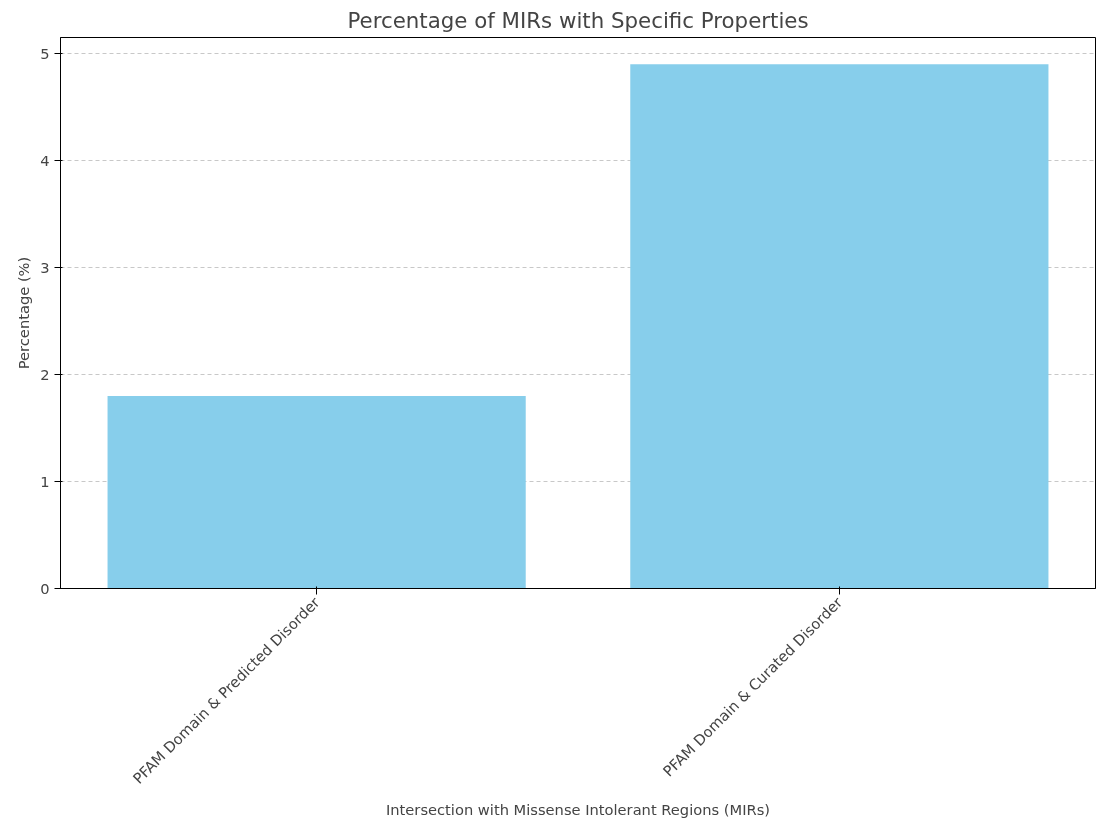 The width and height of the screenshot is (1105, 827). What do you see at coordinates (45, 374) in the screenshot?
I see `y-tick-label: 2` at bounding box center [45, 374].